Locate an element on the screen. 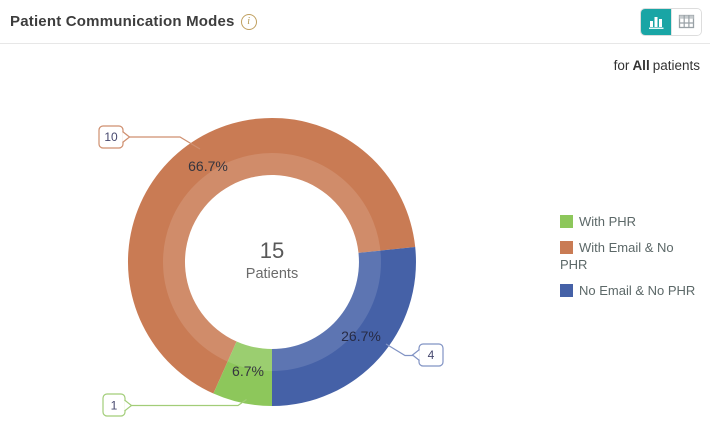  callout-value-green: 1 is located at coordinates (114, 406).